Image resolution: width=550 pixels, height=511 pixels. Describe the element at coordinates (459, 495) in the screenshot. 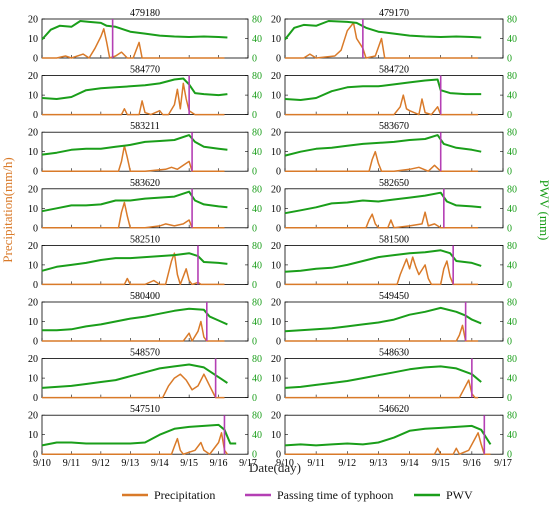

I see `legend-label-pwv: PWV` at that location.